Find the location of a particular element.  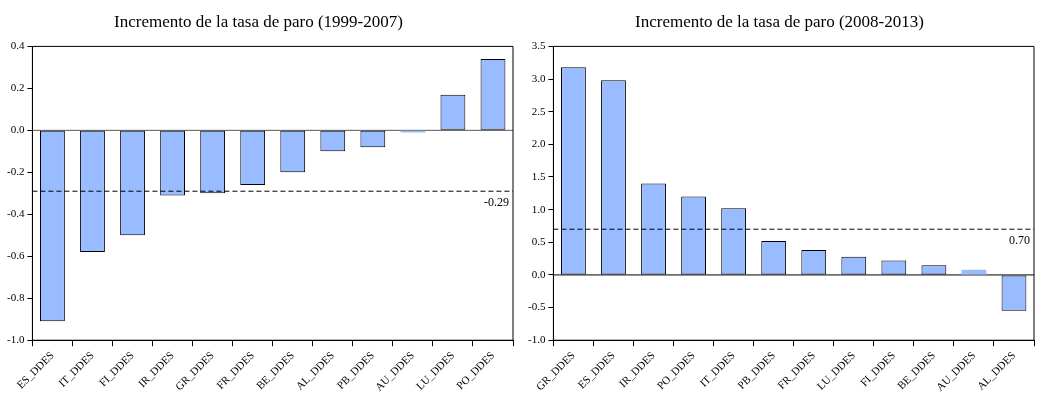

y-tick-label: 0.5 is located at coordinates (538, 241).